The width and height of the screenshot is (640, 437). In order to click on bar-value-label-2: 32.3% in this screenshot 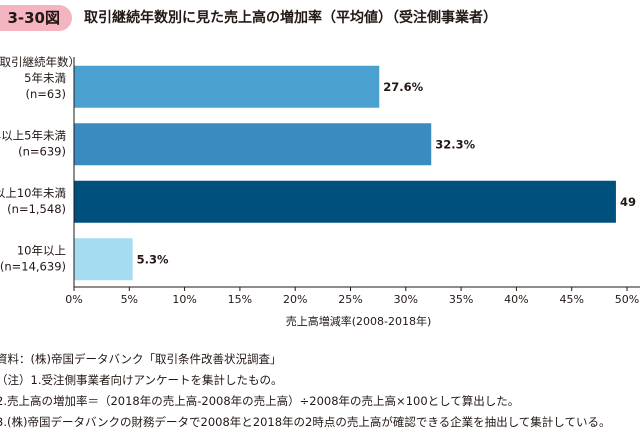, I will do `click(455, 144)`.